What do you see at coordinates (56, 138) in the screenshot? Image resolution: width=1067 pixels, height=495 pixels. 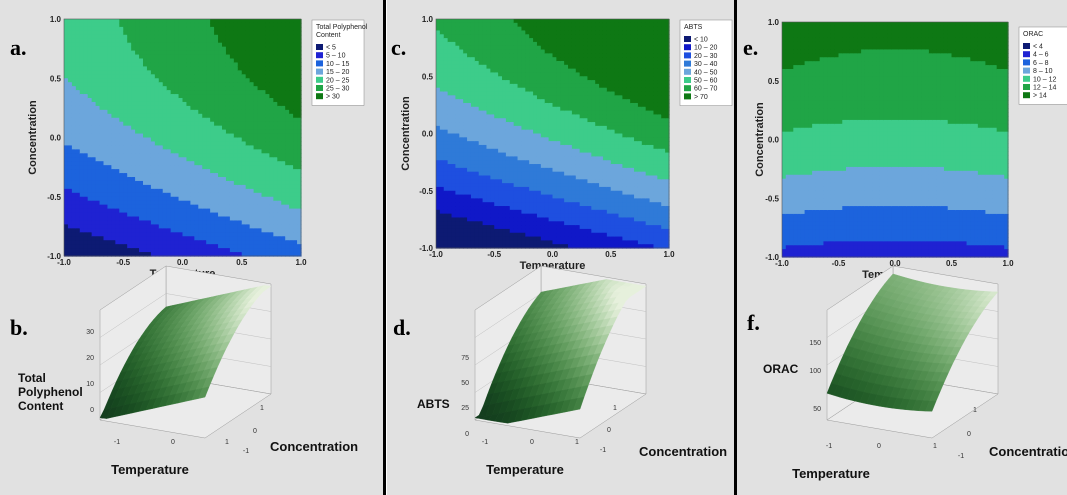 I see `y-tick-label: 0.0` at bounding box center [56, 138].